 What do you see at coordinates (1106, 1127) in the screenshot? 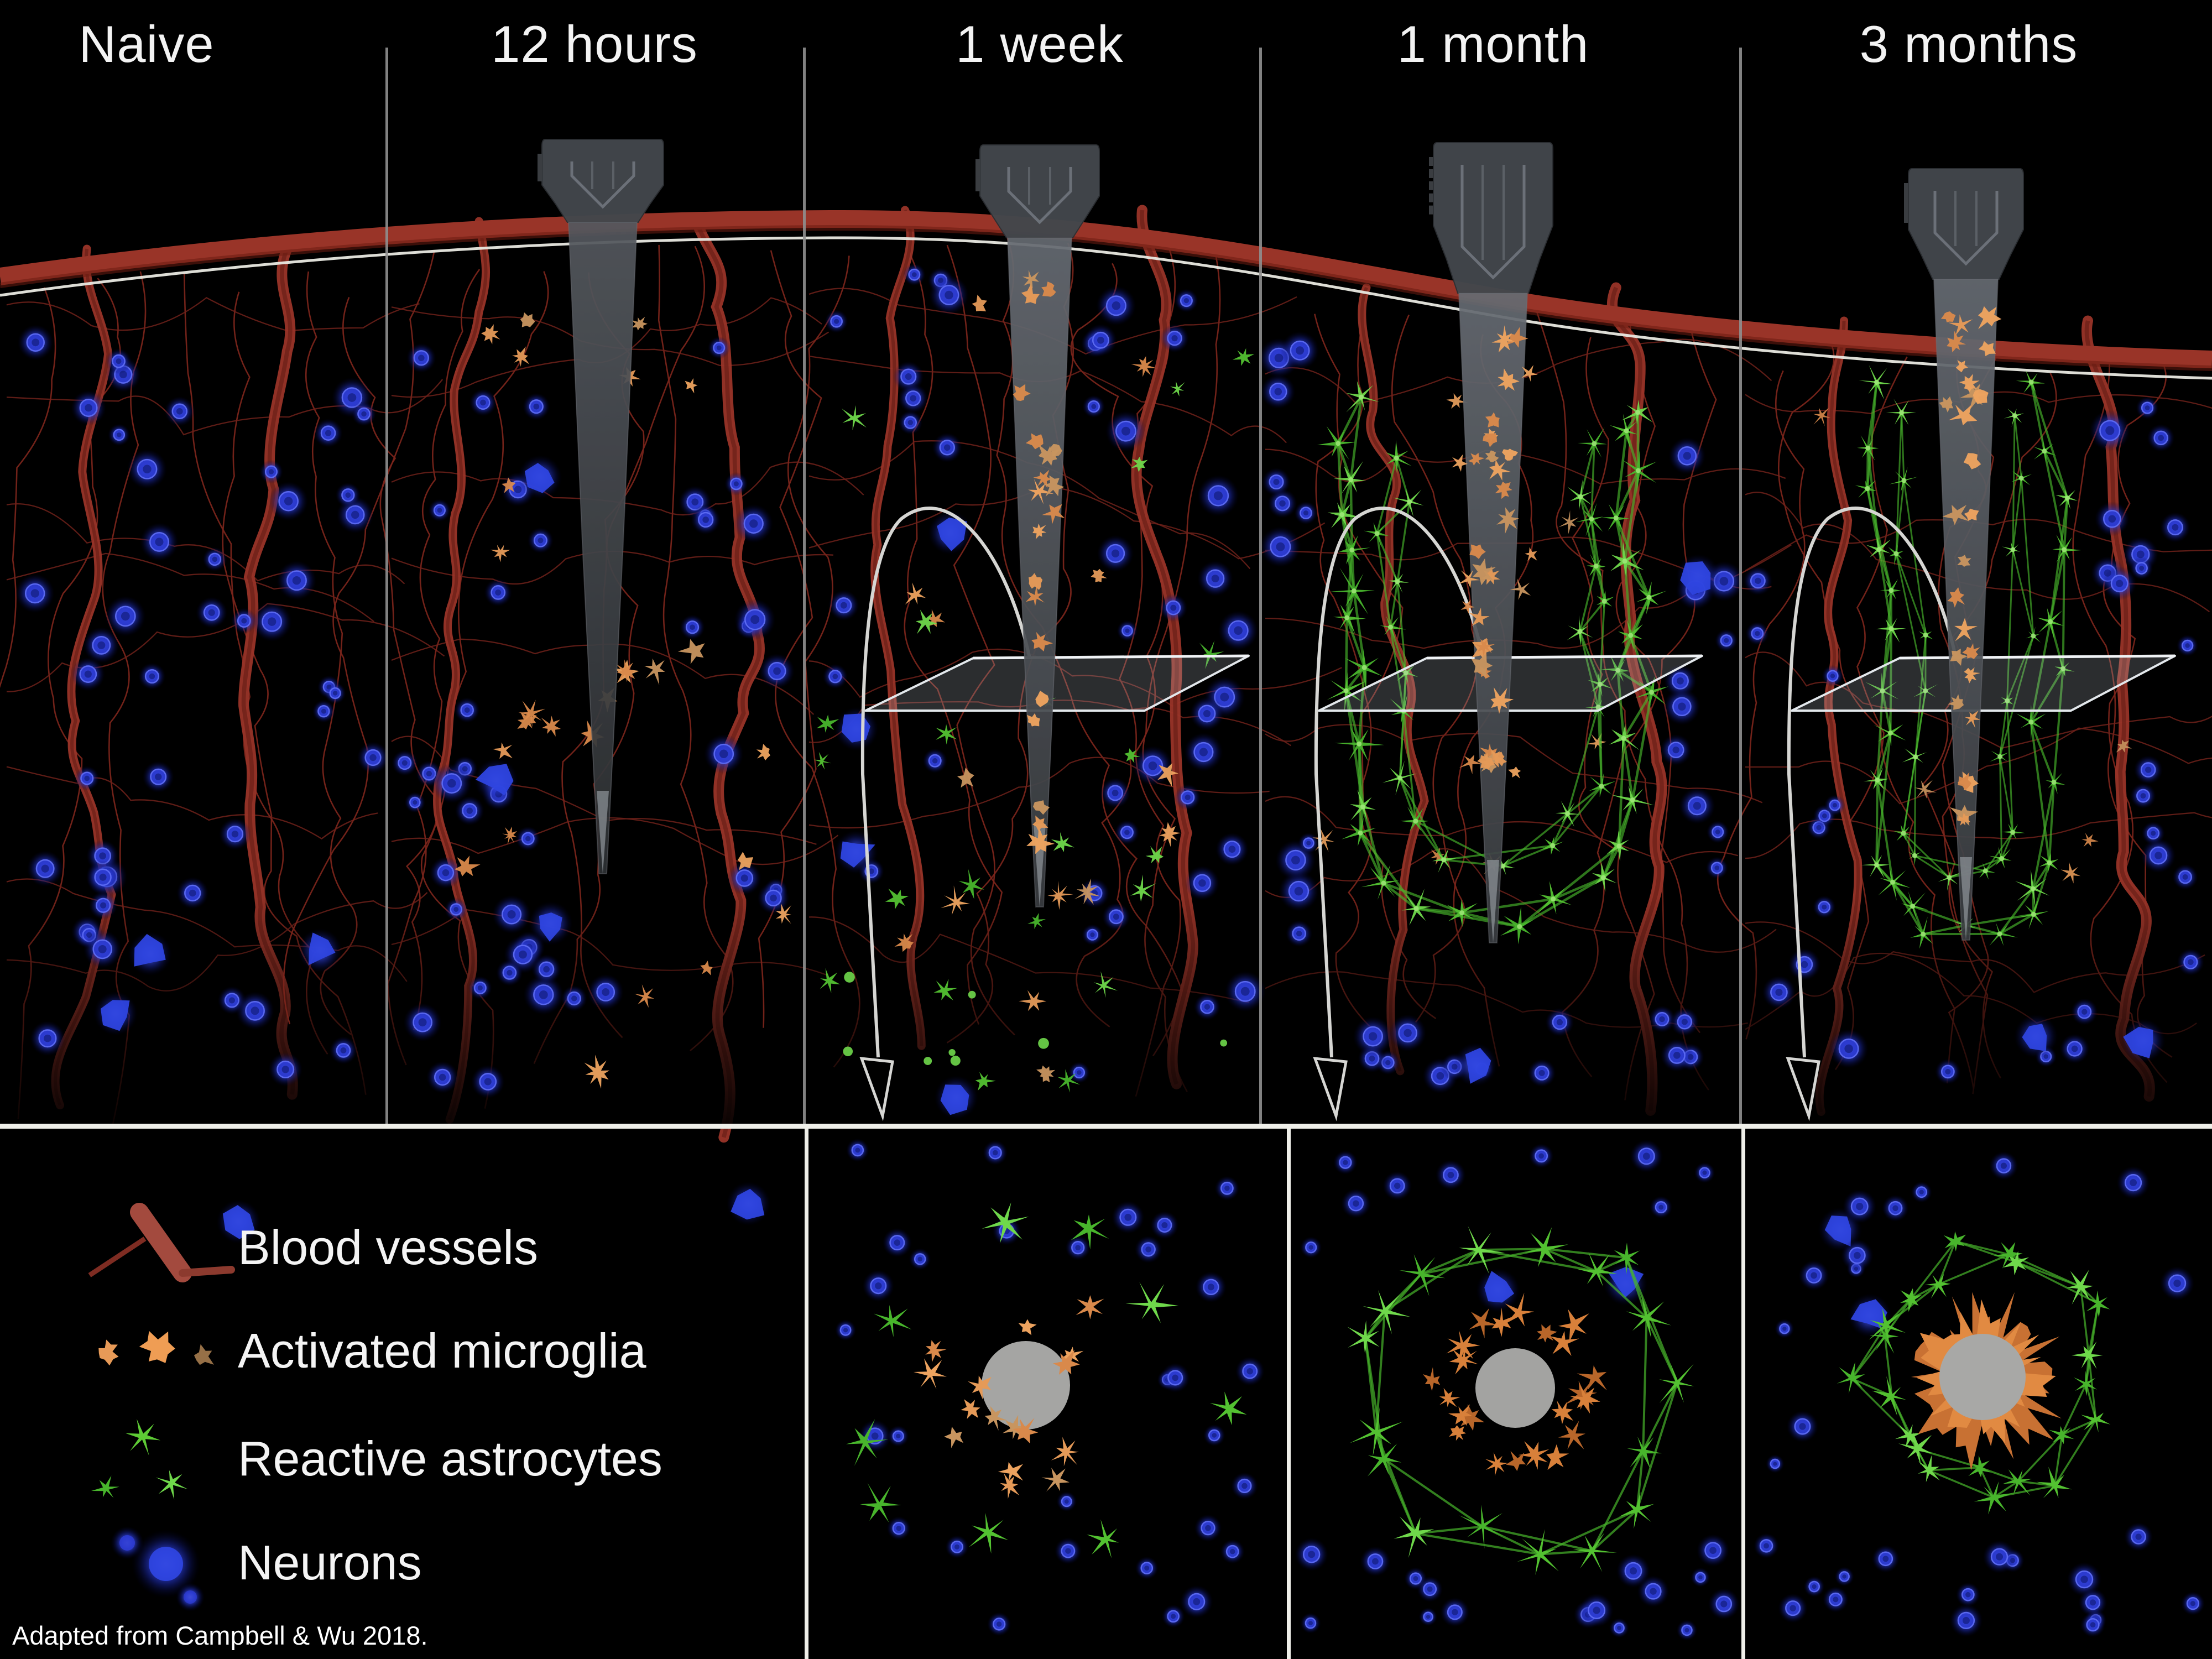
I see `section-divider-horizontal` at bounding box center [1106, 1127].